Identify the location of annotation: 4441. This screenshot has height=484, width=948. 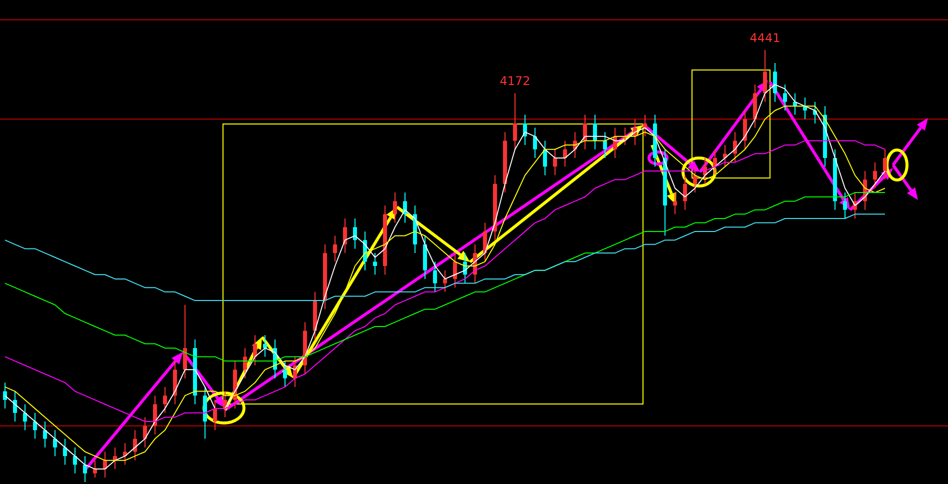
(765, 38).